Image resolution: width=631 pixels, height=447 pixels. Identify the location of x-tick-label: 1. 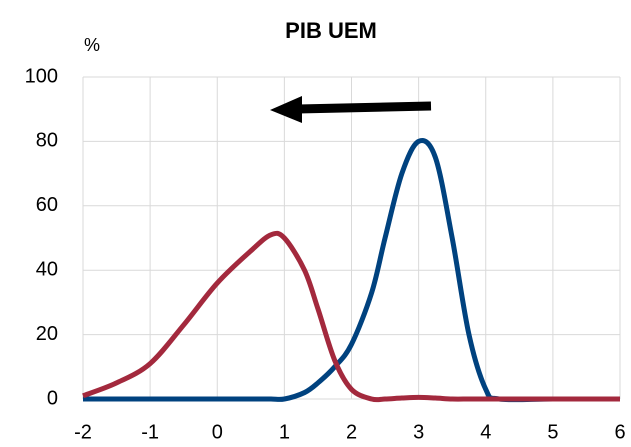
(284, 432).